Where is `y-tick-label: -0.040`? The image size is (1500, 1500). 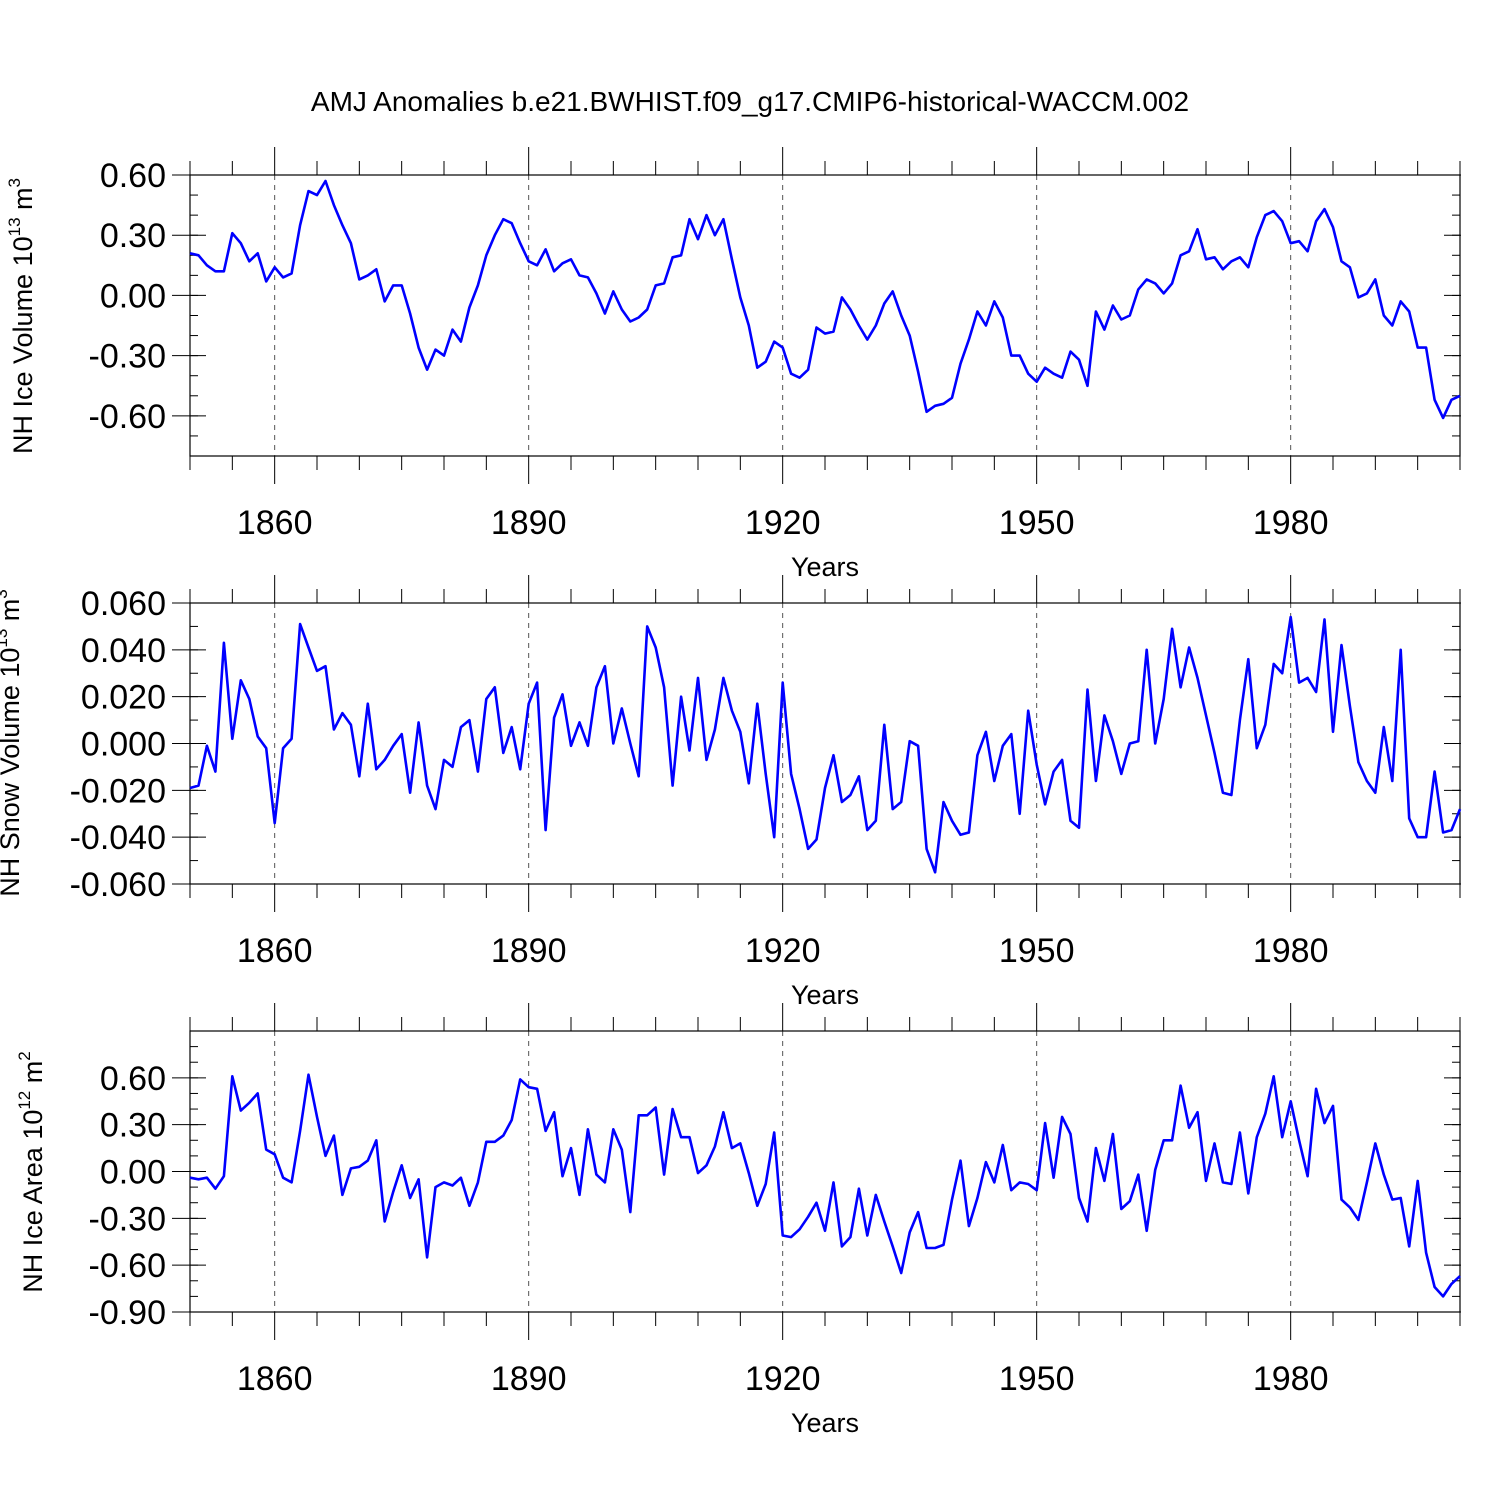
y-tick-label: -0.040 is located at coordinates (118, 838).